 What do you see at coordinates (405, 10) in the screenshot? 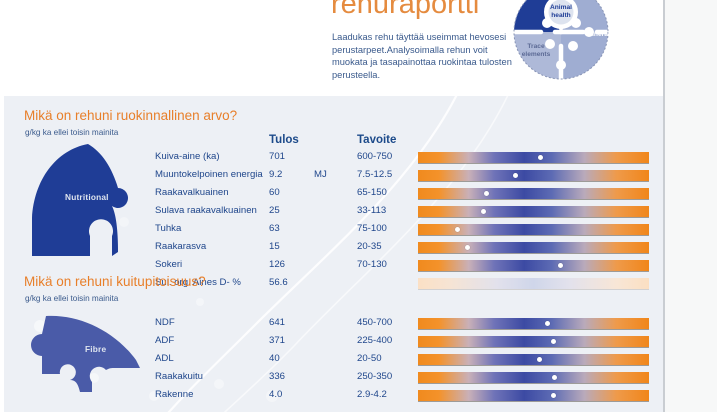
I see `page-title: rehuraportti` at bounding box center [405, 10].